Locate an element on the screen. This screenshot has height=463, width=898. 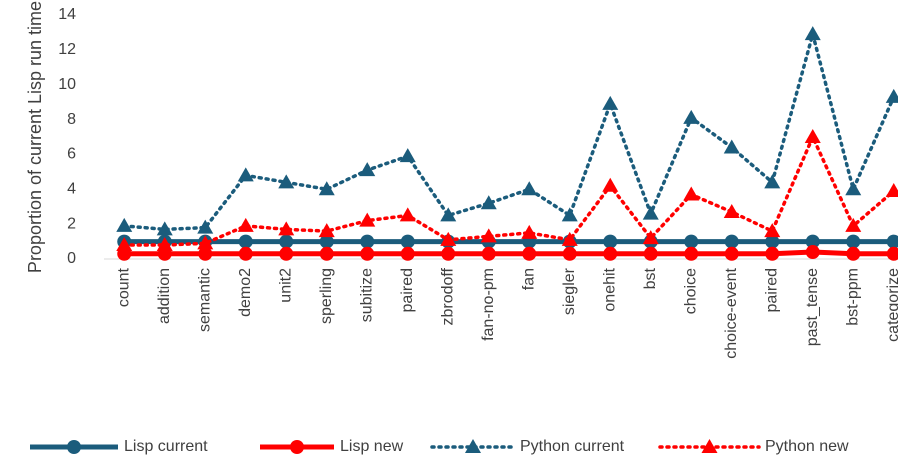
x-tick-label: bst-ppm is located at coordinates (852, 297).